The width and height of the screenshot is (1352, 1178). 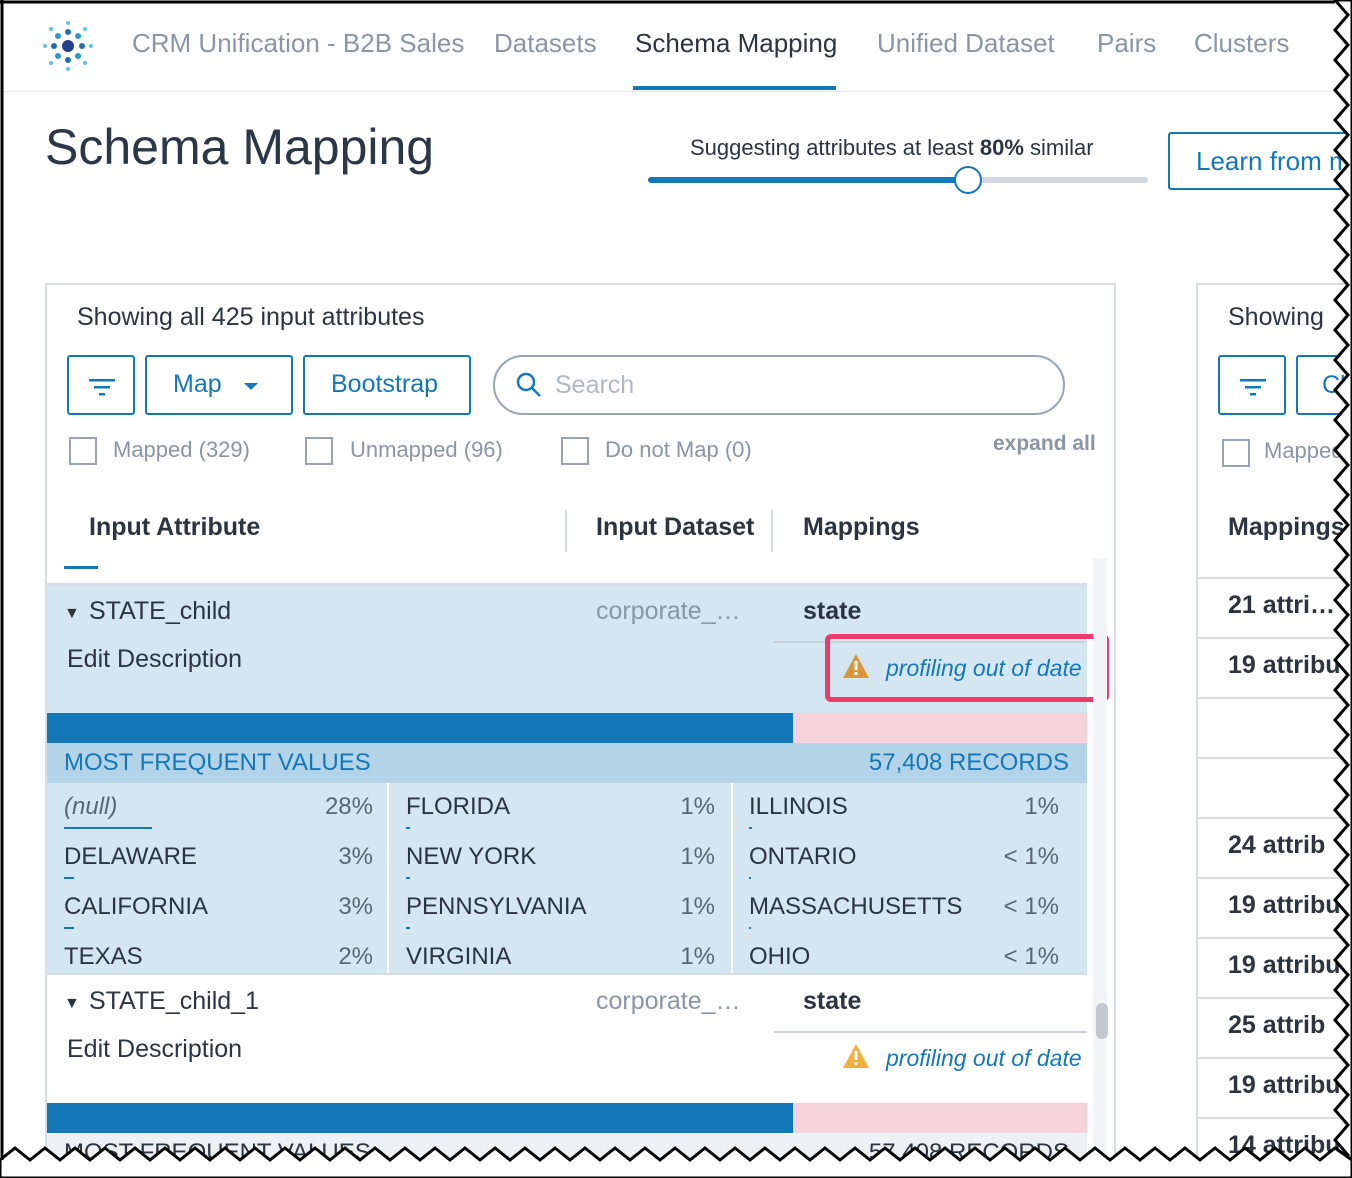 What do you see at coordinates (160, 611) in the screenshot?
I see `attribute-name: STATE_child` at bounding box center [160, 611].